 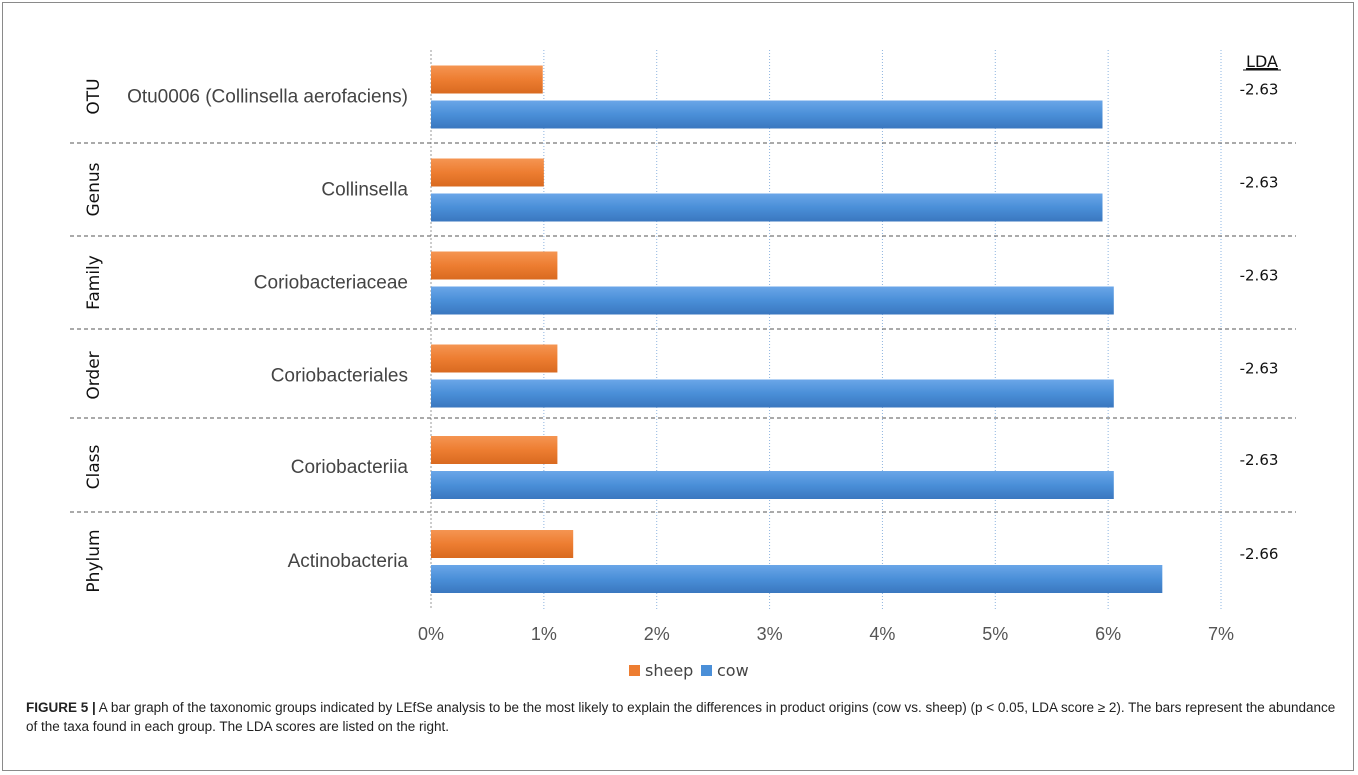 I want to click on category-label-0: Otu0006 (Collinsella aerofaciens), so click(x=267, y=97).